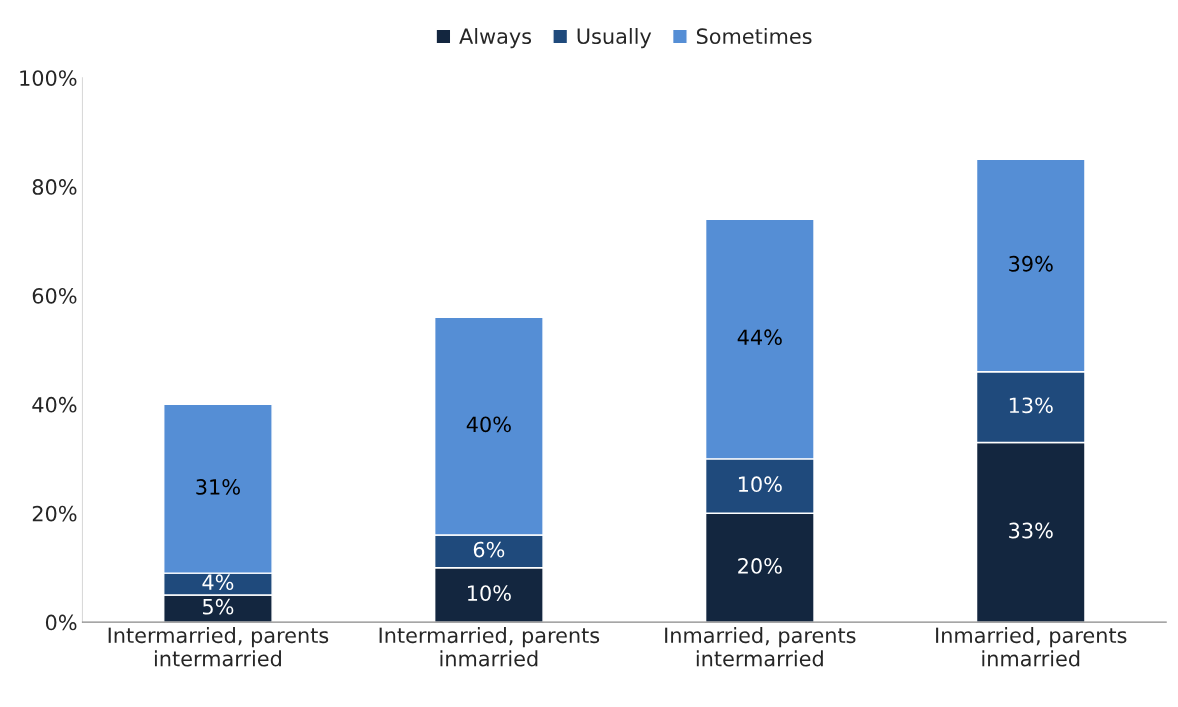  Describe the element at coordinates (760, 566) in the screenshot. I see `data-label: 20%` at that location.